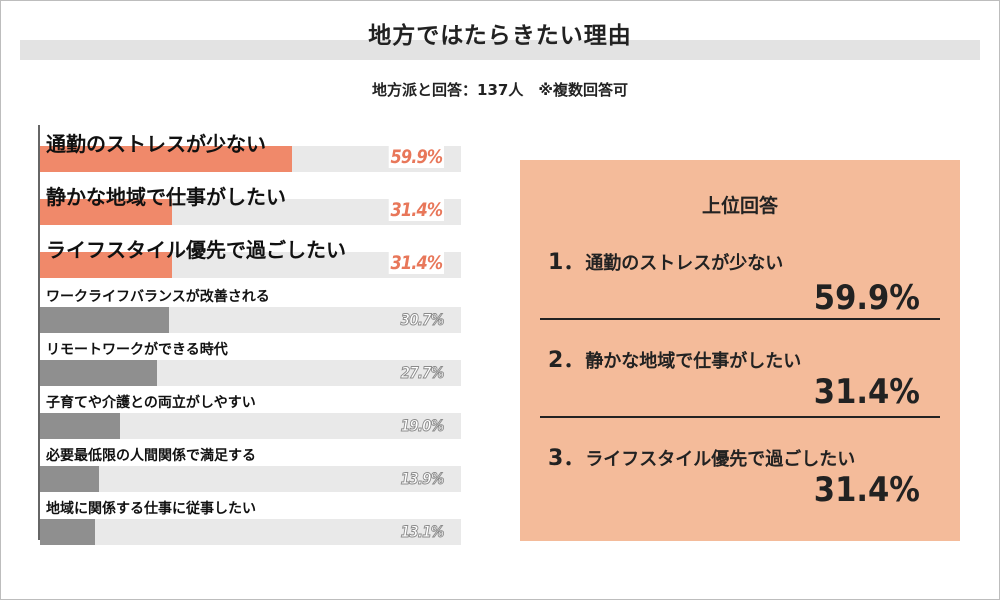 The image size is (1000, 600). Describe the element at coordinates (156, 144) in the screenshot. I see `bar-label: 通勤のストレスが少ない` at that location.